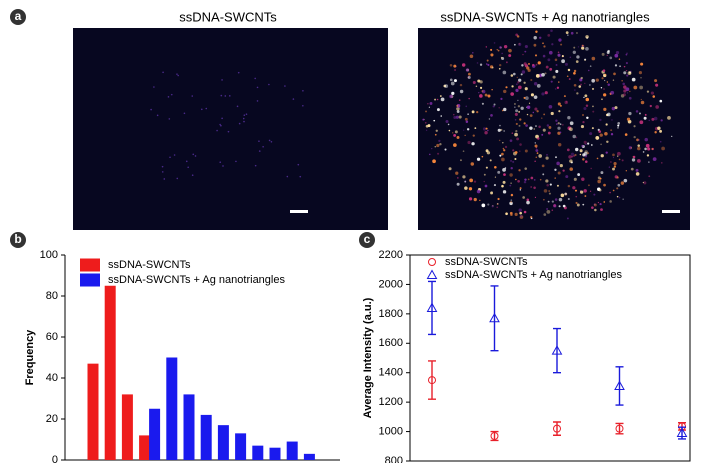  Describe the element at coordinates (18, 16) in the screenshot. I see `panel-label: a` at that location.